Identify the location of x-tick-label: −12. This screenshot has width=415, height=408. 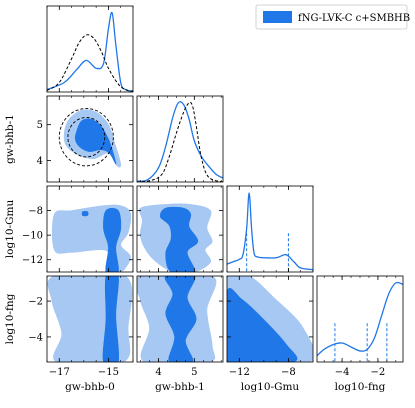
(239, 372).